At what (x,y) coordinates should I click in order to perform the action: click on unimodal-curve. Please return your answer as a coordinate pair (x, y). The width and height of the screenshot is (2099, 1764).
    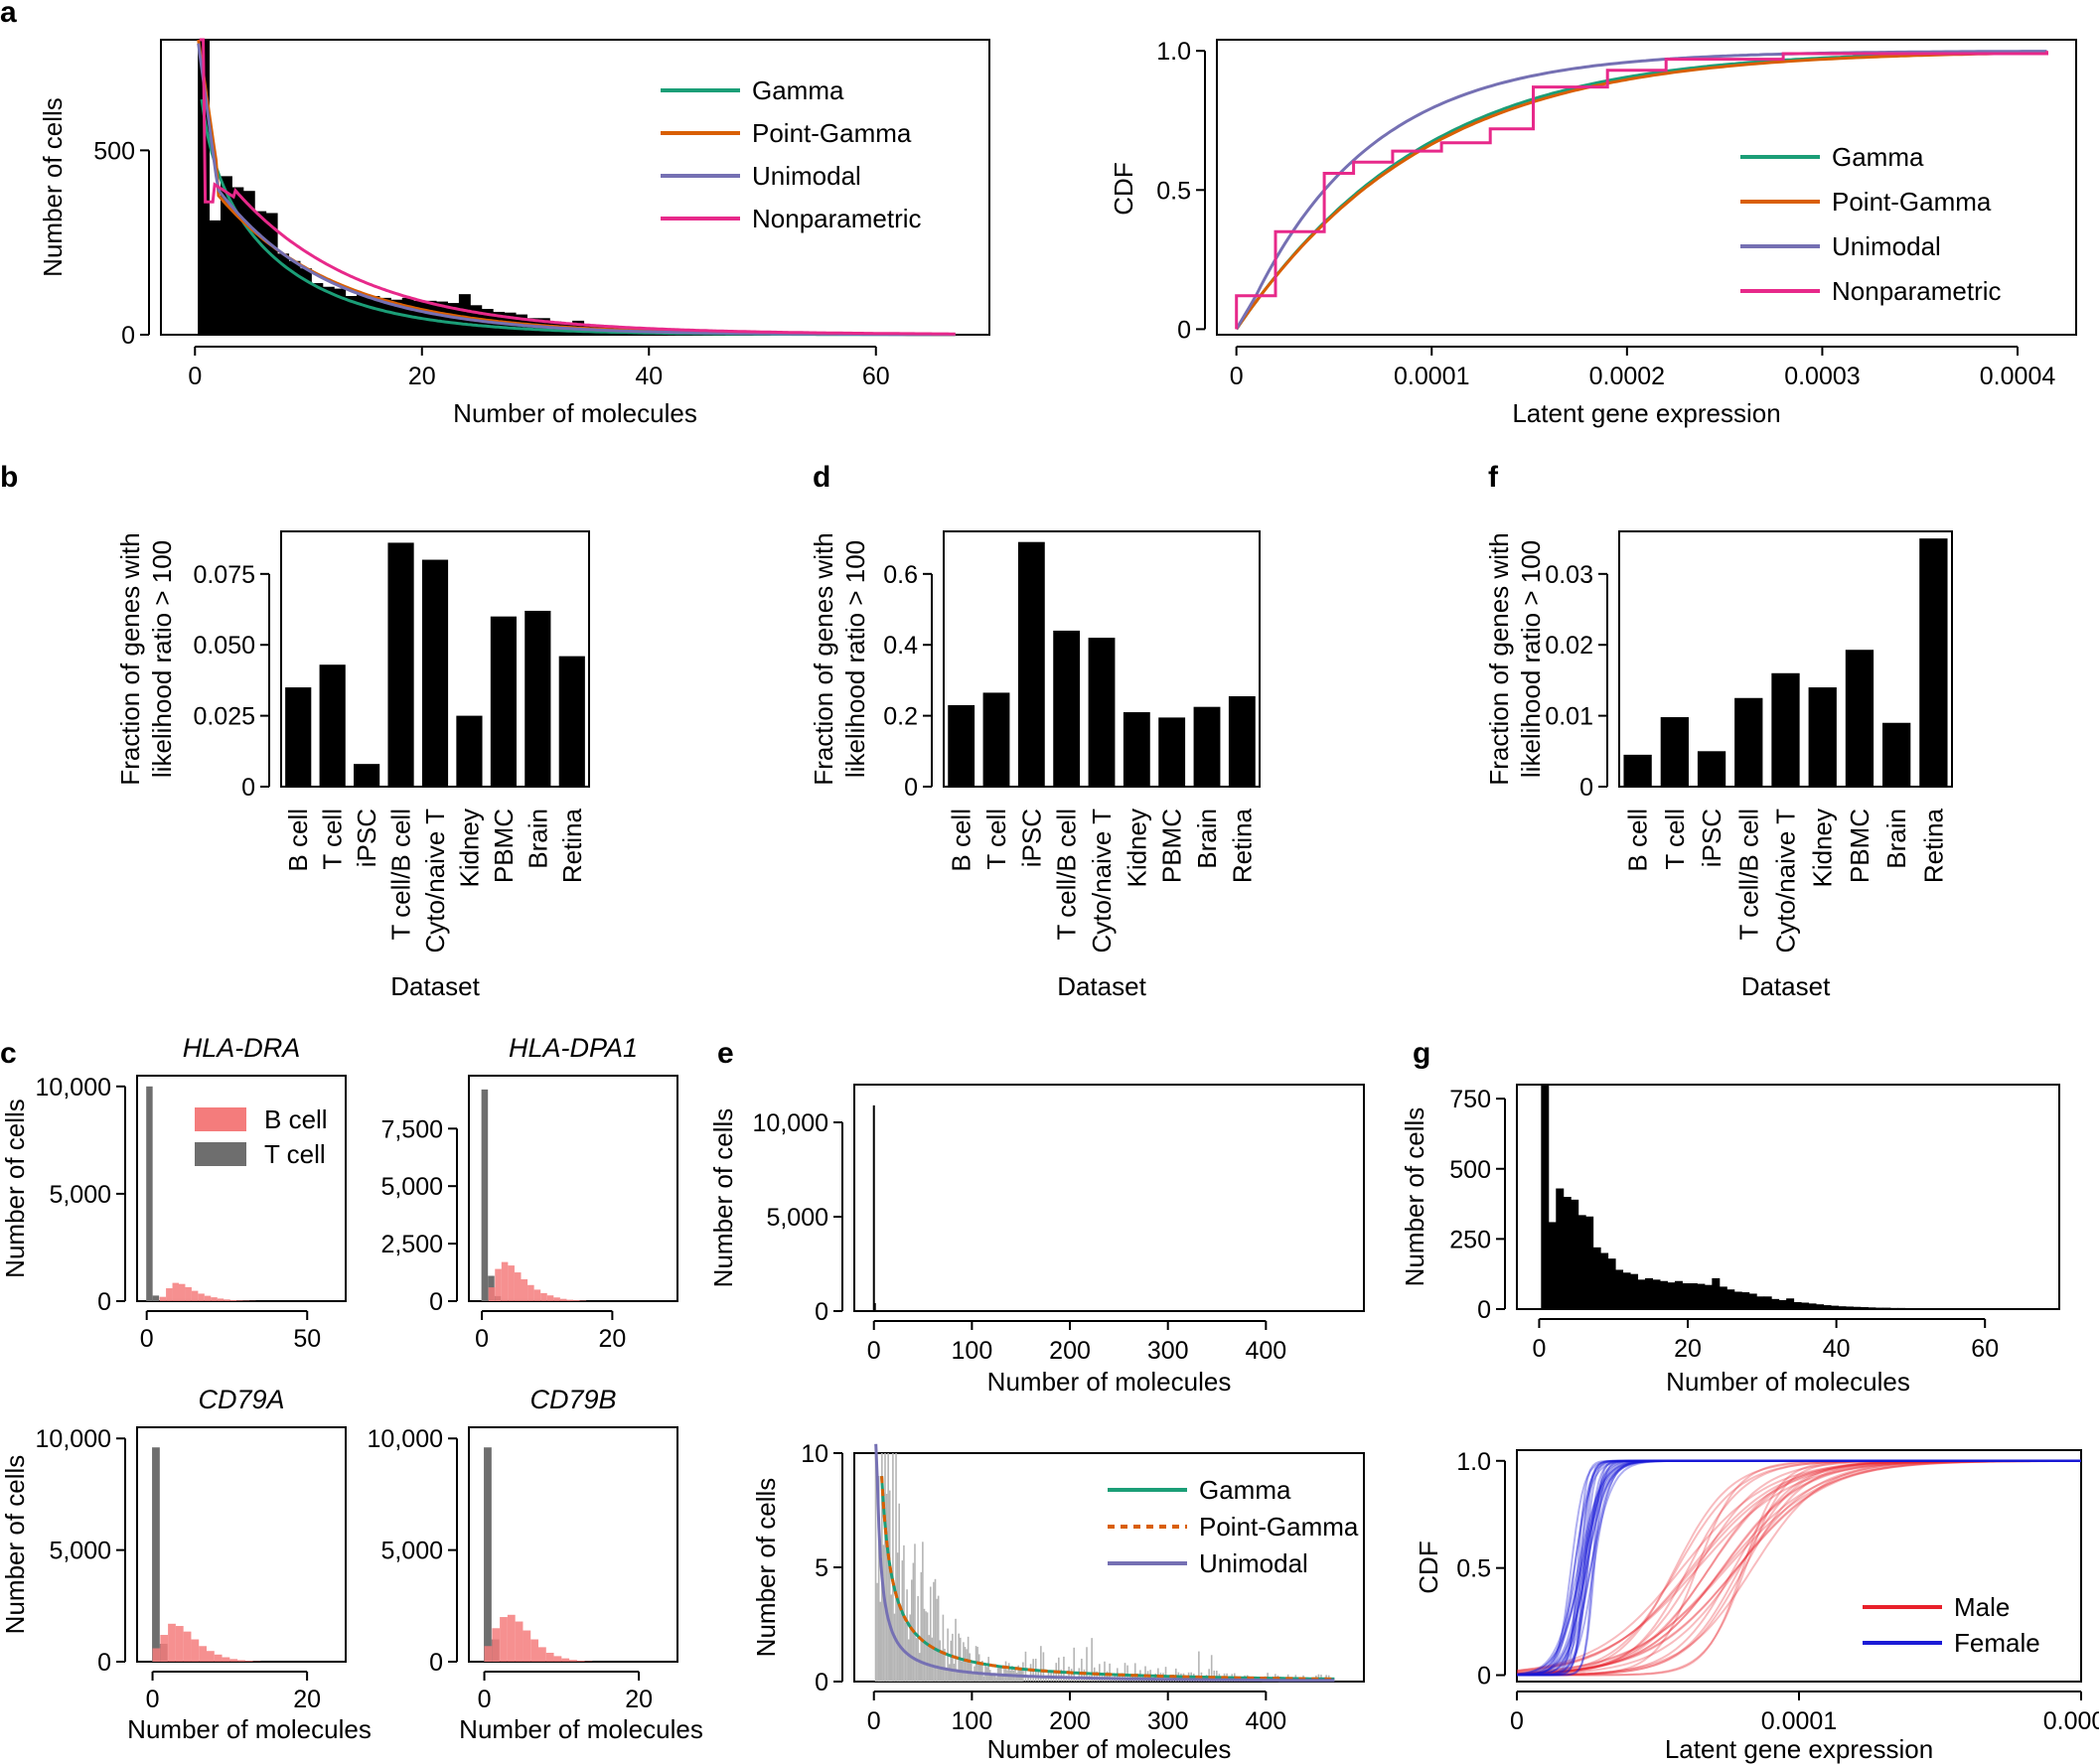
    Looking at the image, I should click on (1105, 1563).